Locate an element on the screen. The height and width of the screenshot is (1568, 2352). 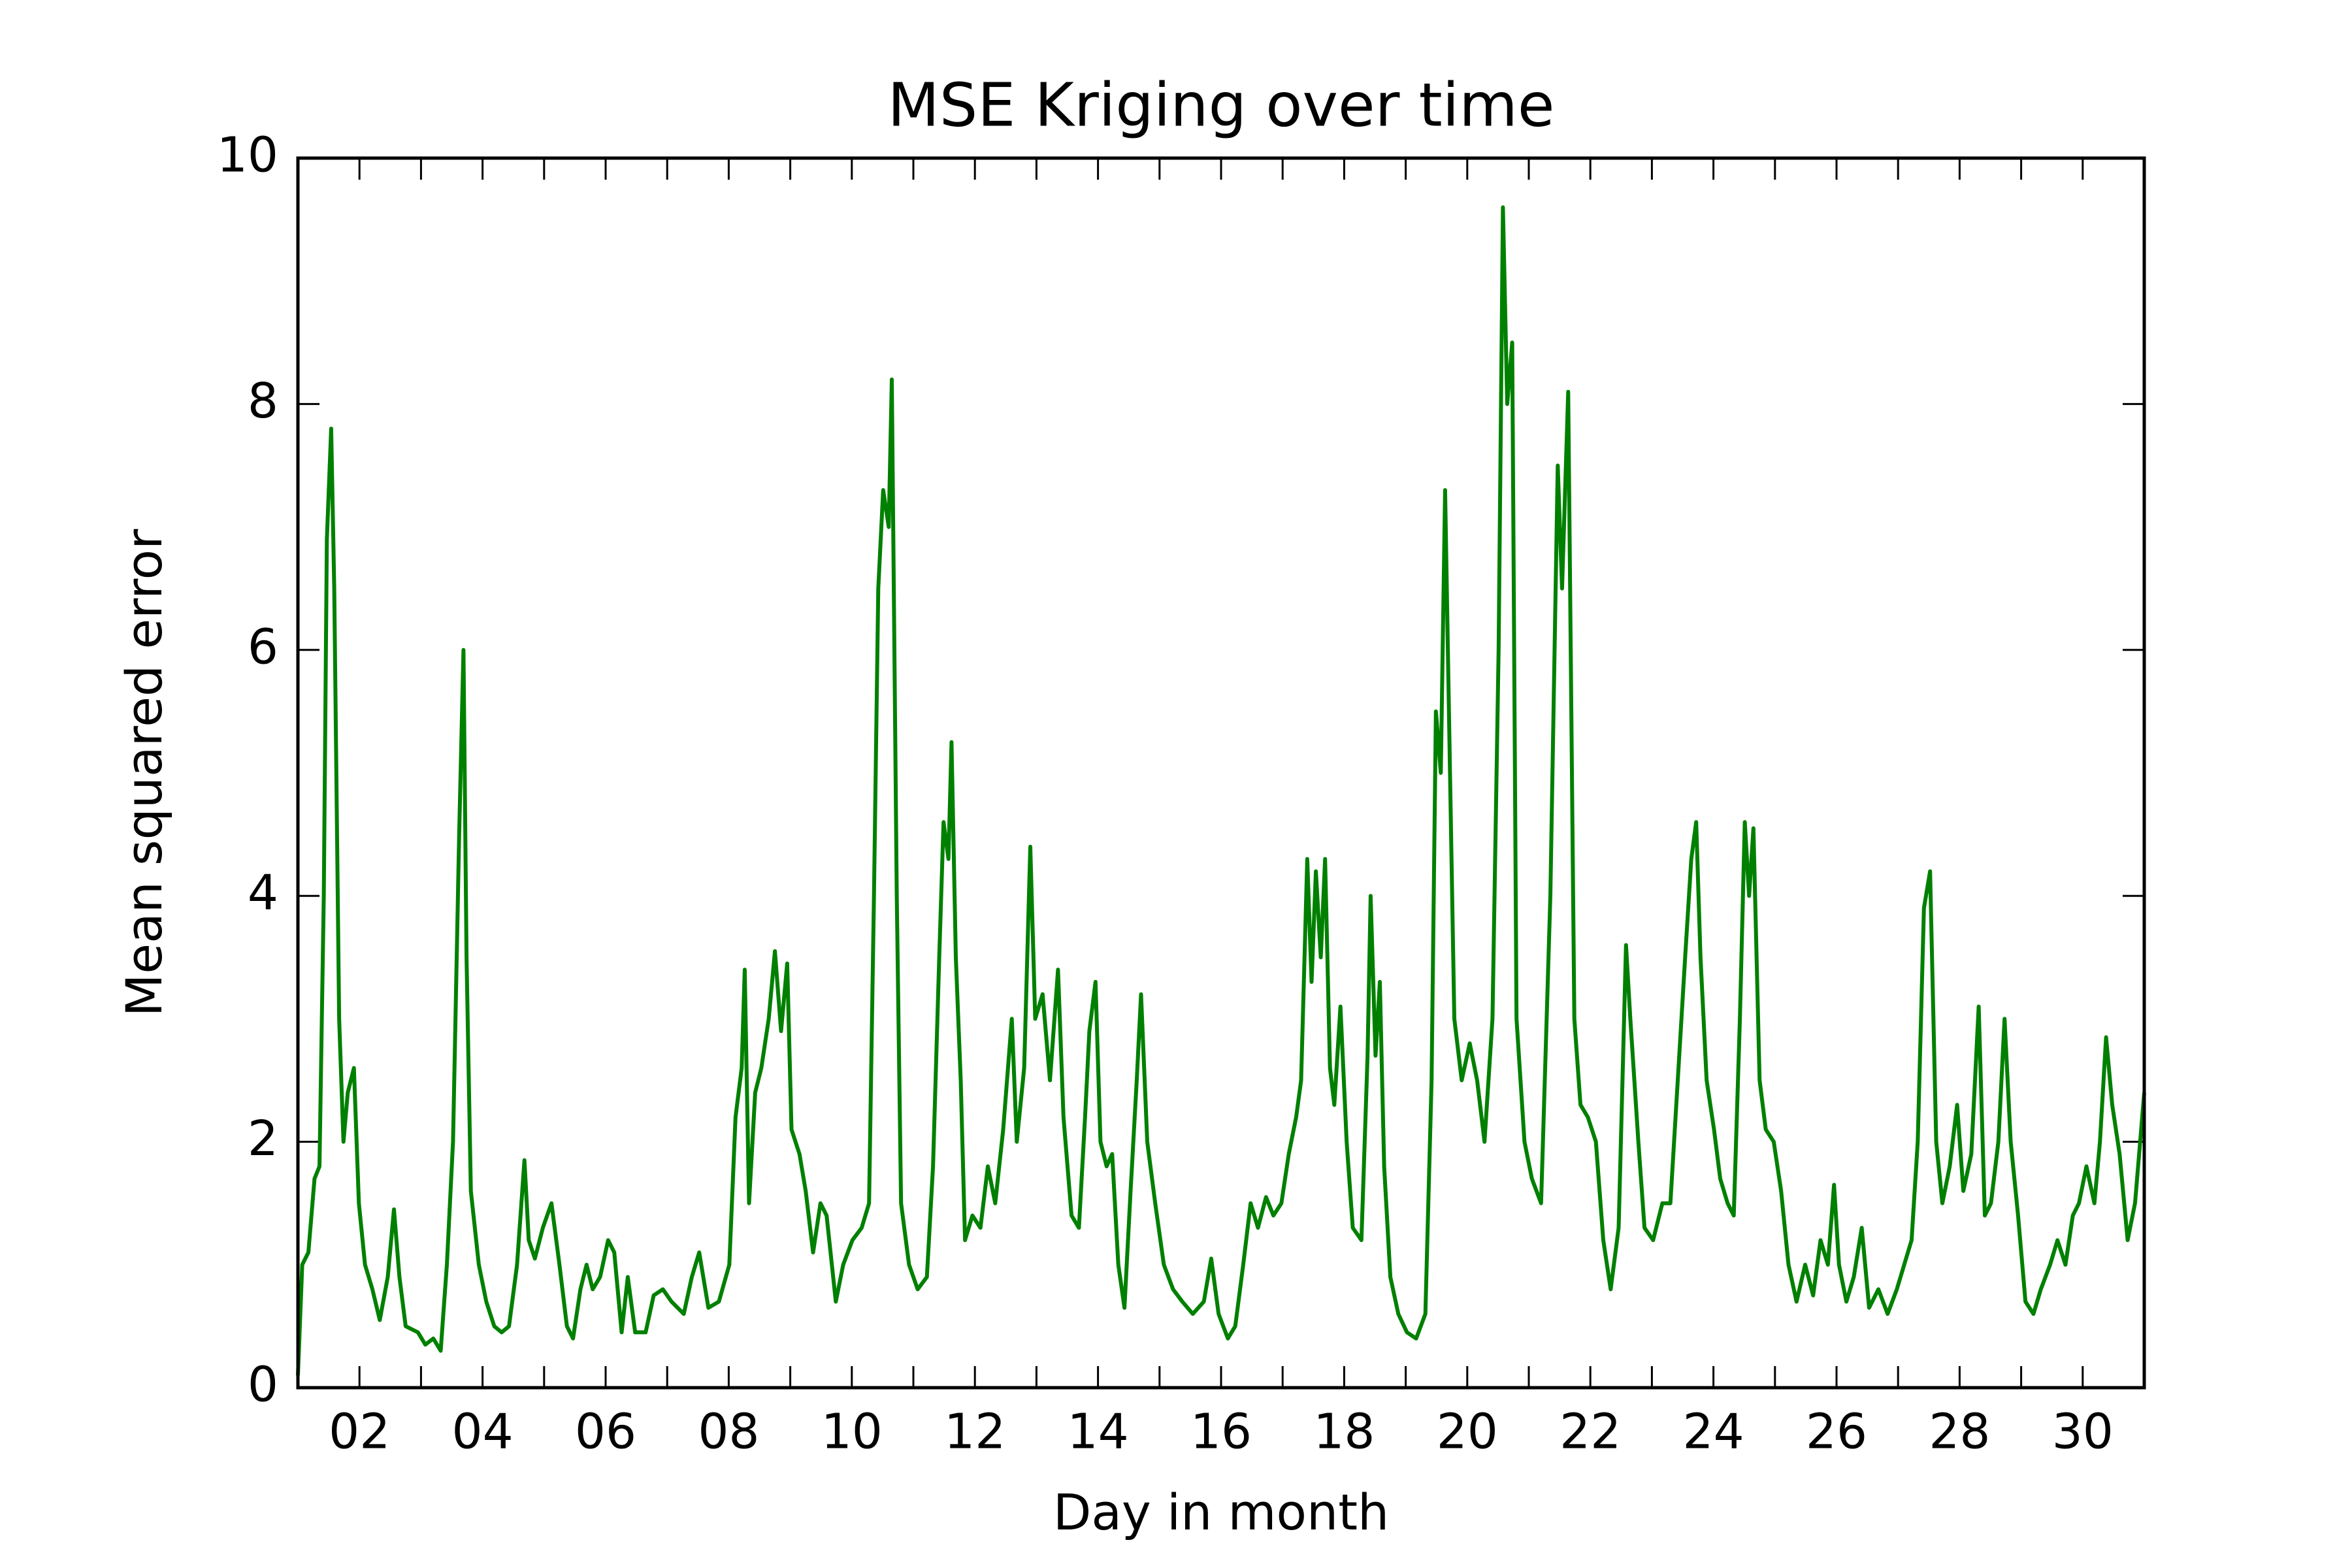
x-tick-label: 26 is located at coordinates (1836, 1432).